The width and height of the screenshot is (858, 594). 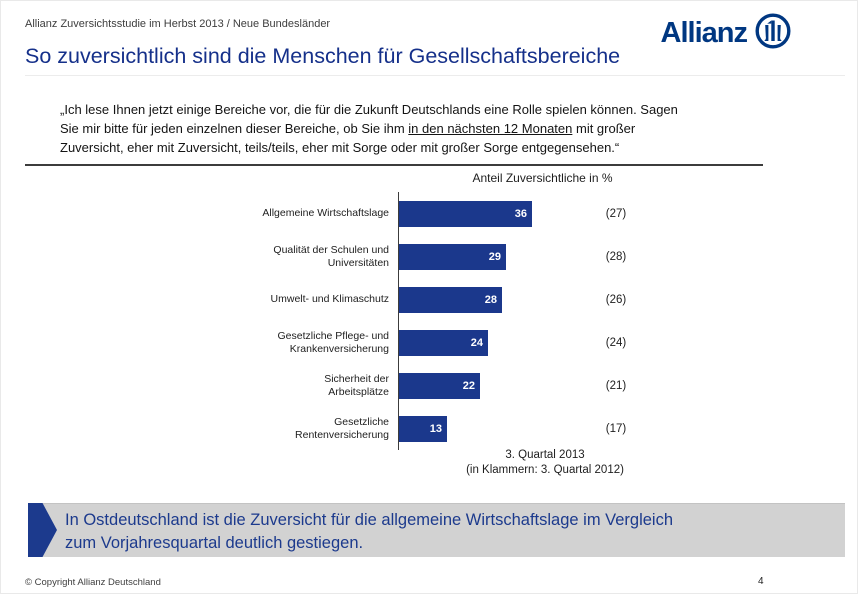 I want to click on title-divider, so click(x=435, y=75).